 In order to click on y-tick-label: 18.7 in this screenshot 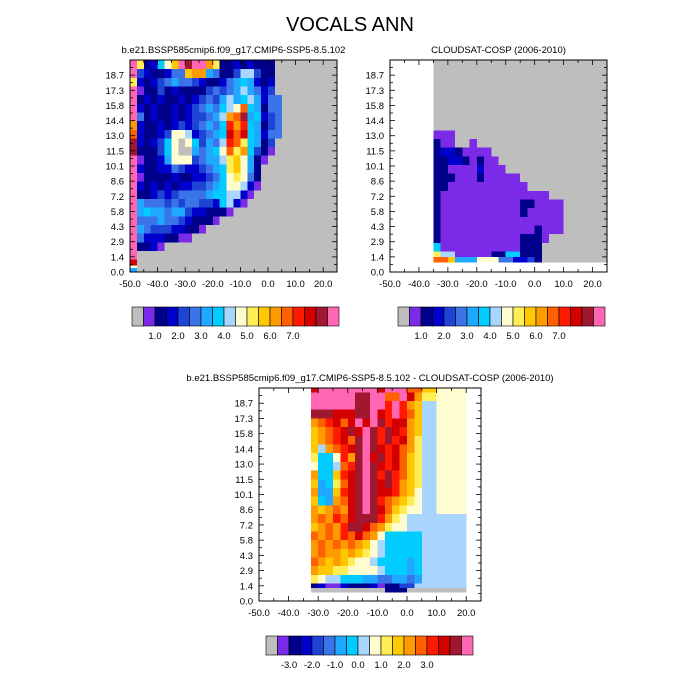, I will do `click(244, 404)`.